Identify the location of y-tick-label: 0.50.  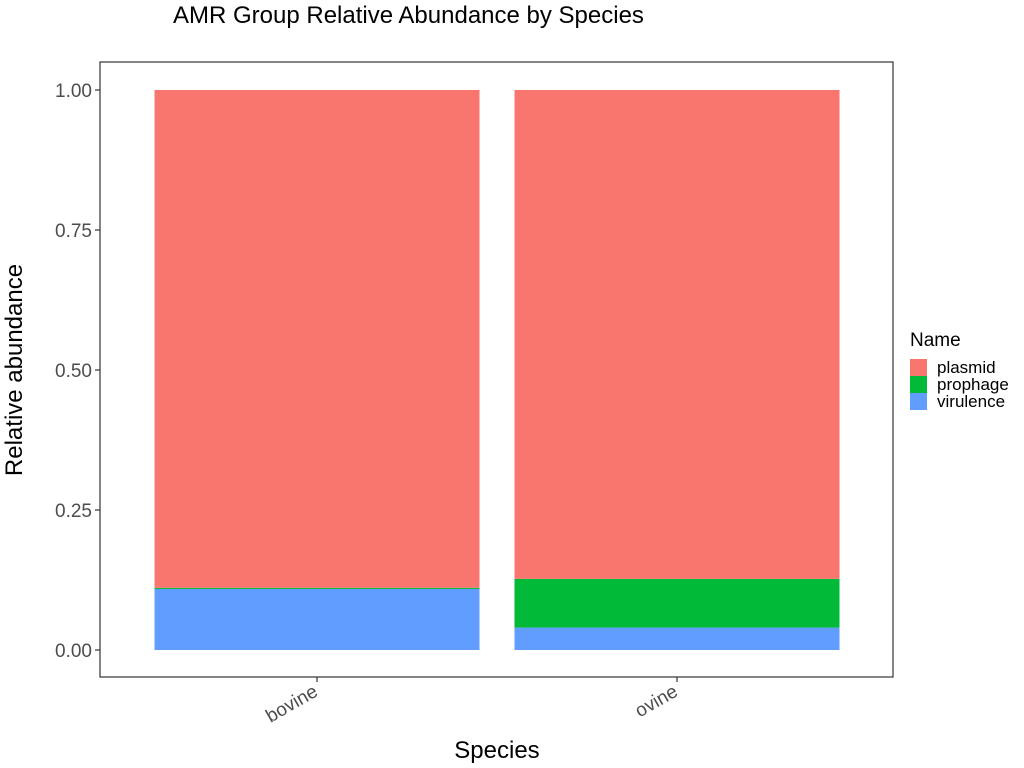
(73, 371).